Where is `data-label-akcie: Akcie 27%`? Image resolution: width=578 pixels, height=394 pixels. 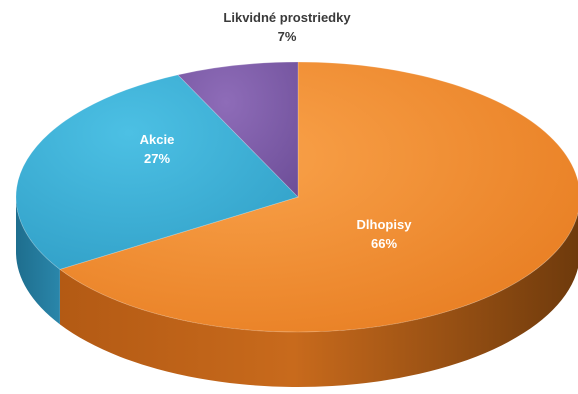
data-label-akcie: Akcie 27% is located at coordinates (157, 149).